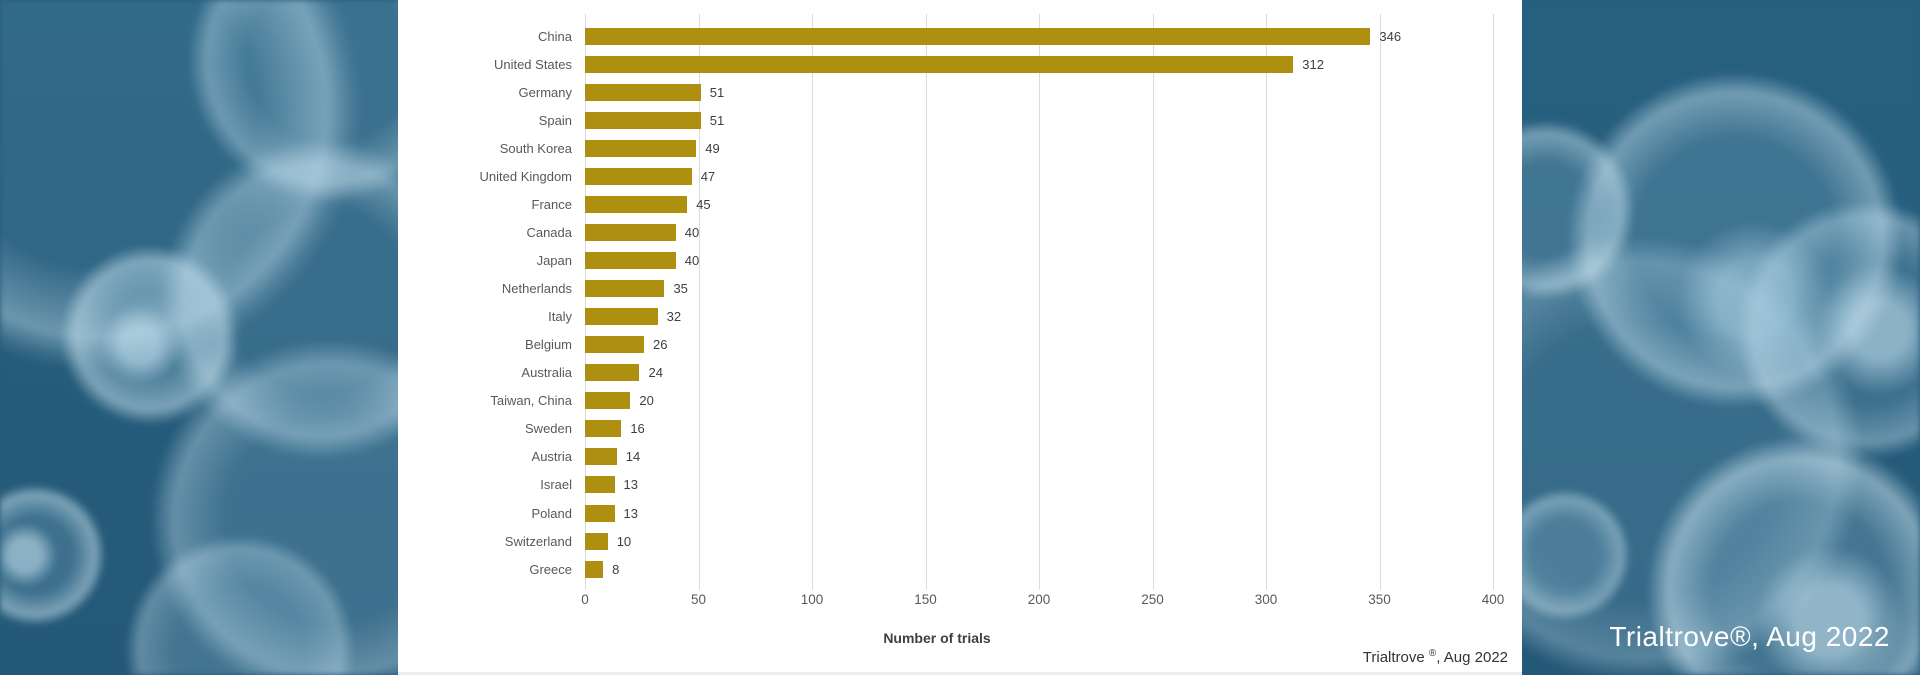 The width and height of the screenshot is (1920, 675). Describe the element at coordinates (585, 599) in the screenshot. I see `x-tick-label: 0` at that location.